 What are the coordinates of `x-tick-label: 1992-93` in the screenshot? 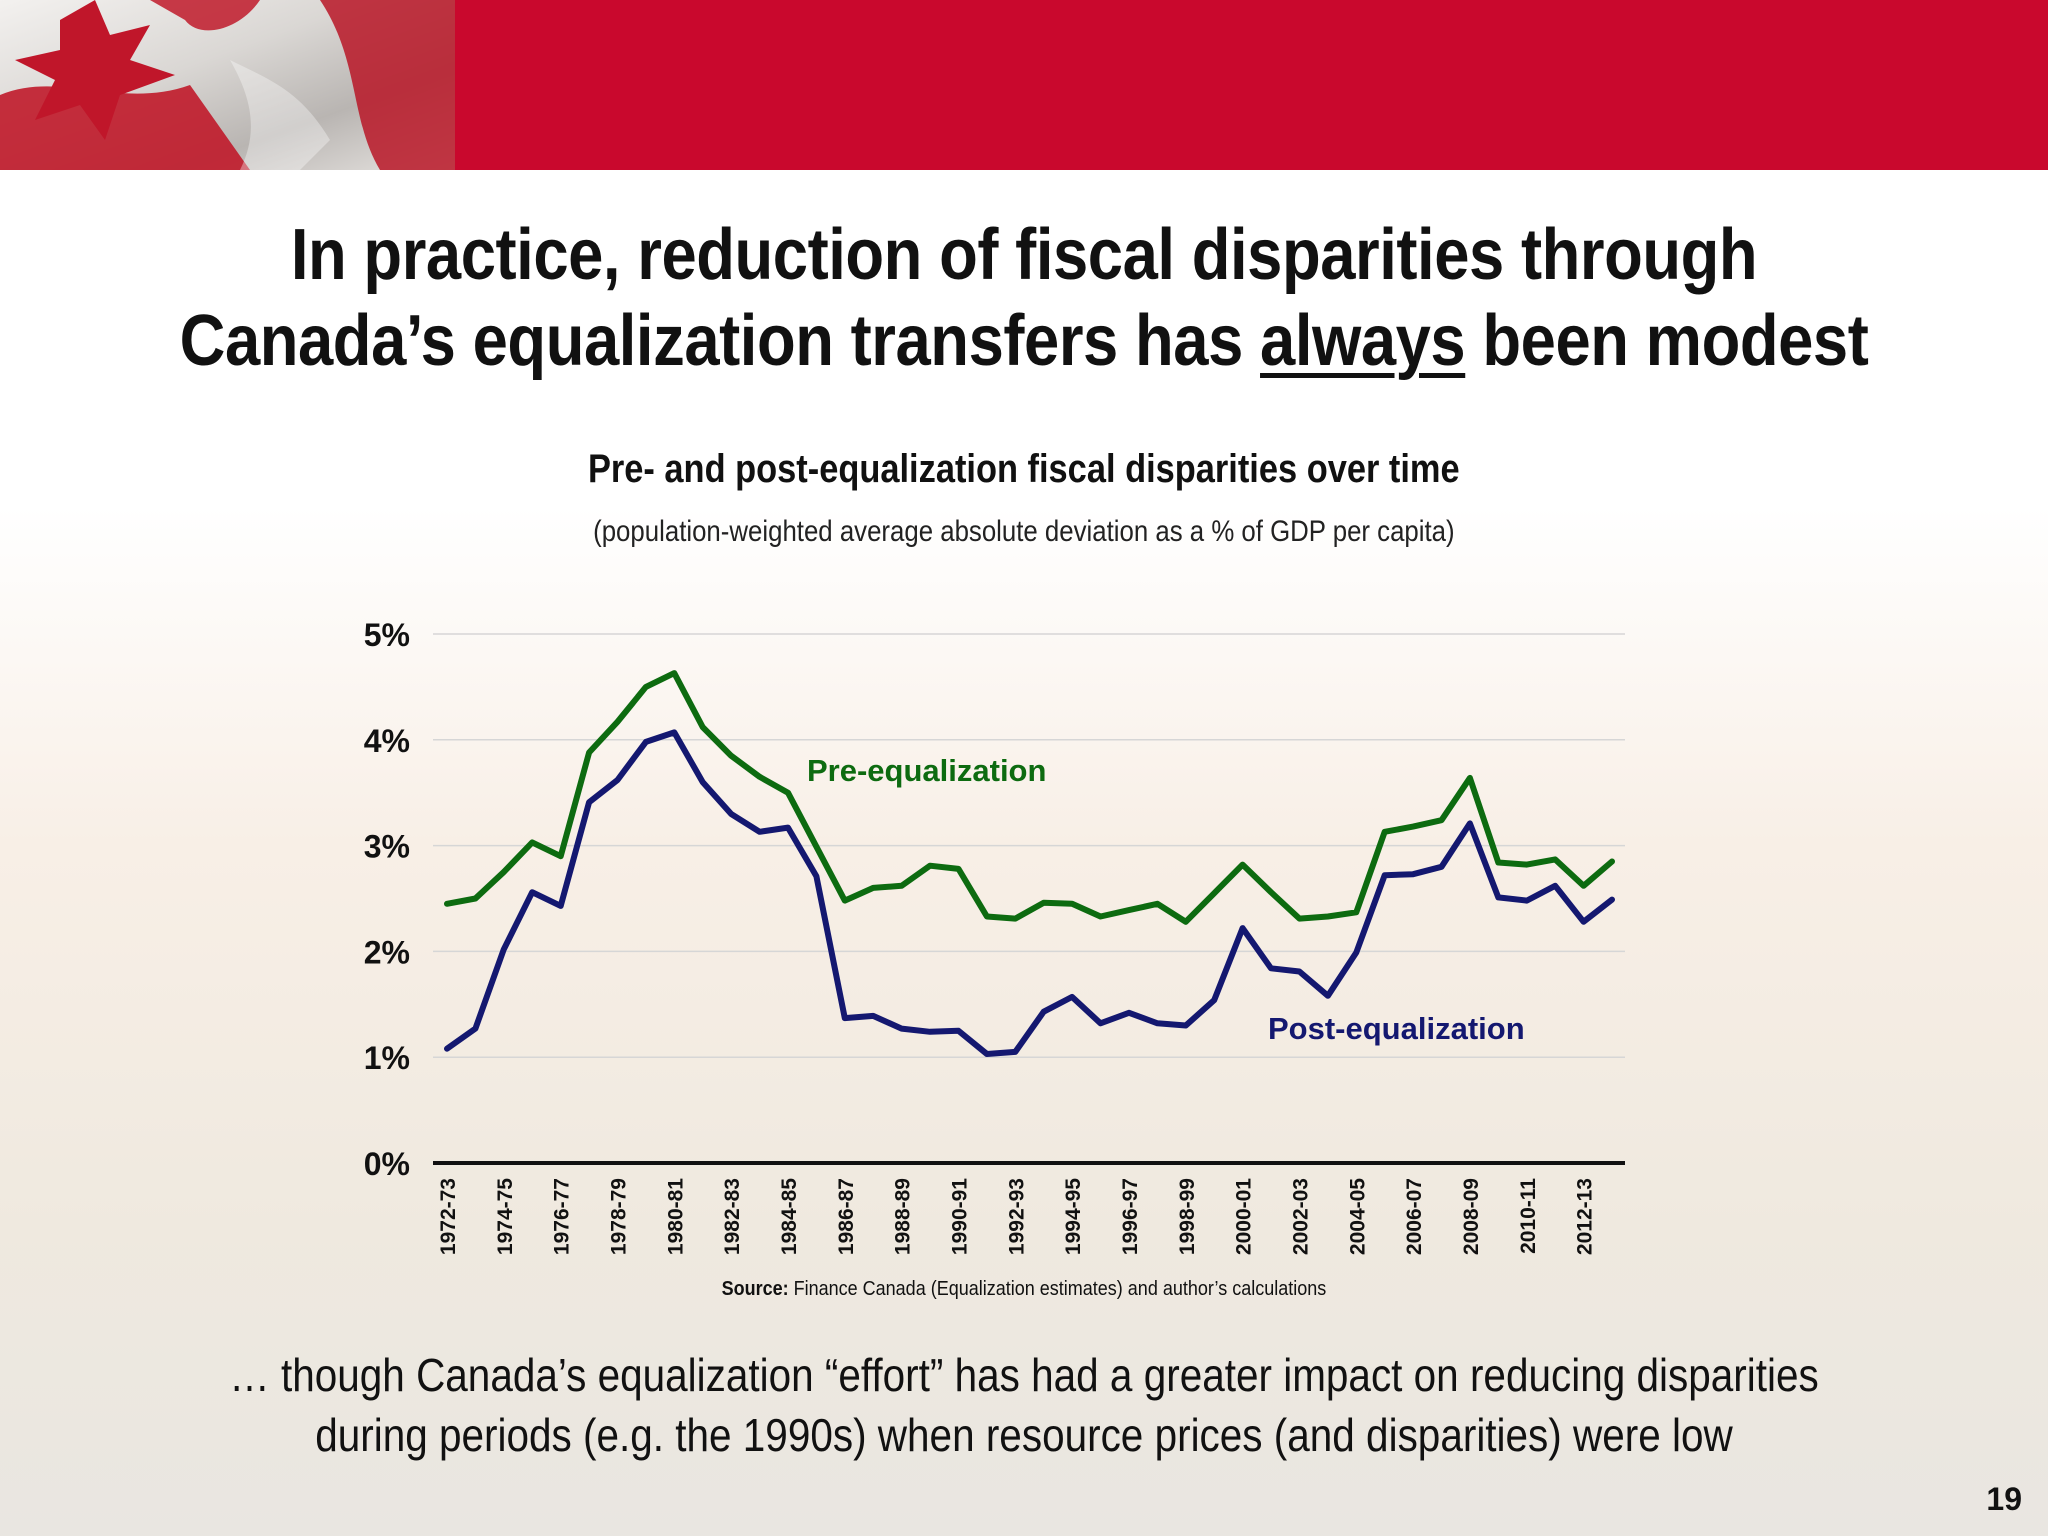 It's located at (1016, 1216).